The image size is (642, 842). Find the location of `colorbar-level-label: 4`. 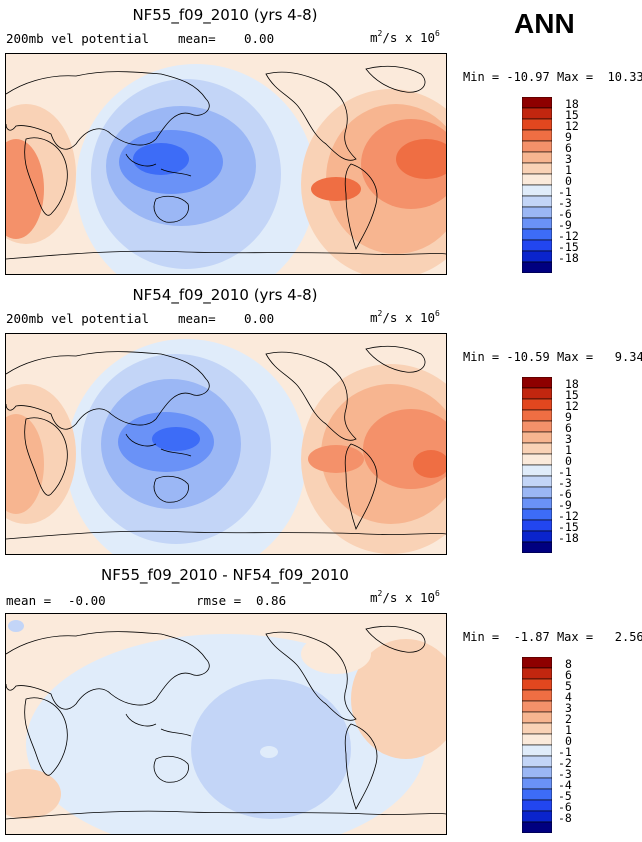

colorbar-level-label: 4 is located at coordinates (568, 697).